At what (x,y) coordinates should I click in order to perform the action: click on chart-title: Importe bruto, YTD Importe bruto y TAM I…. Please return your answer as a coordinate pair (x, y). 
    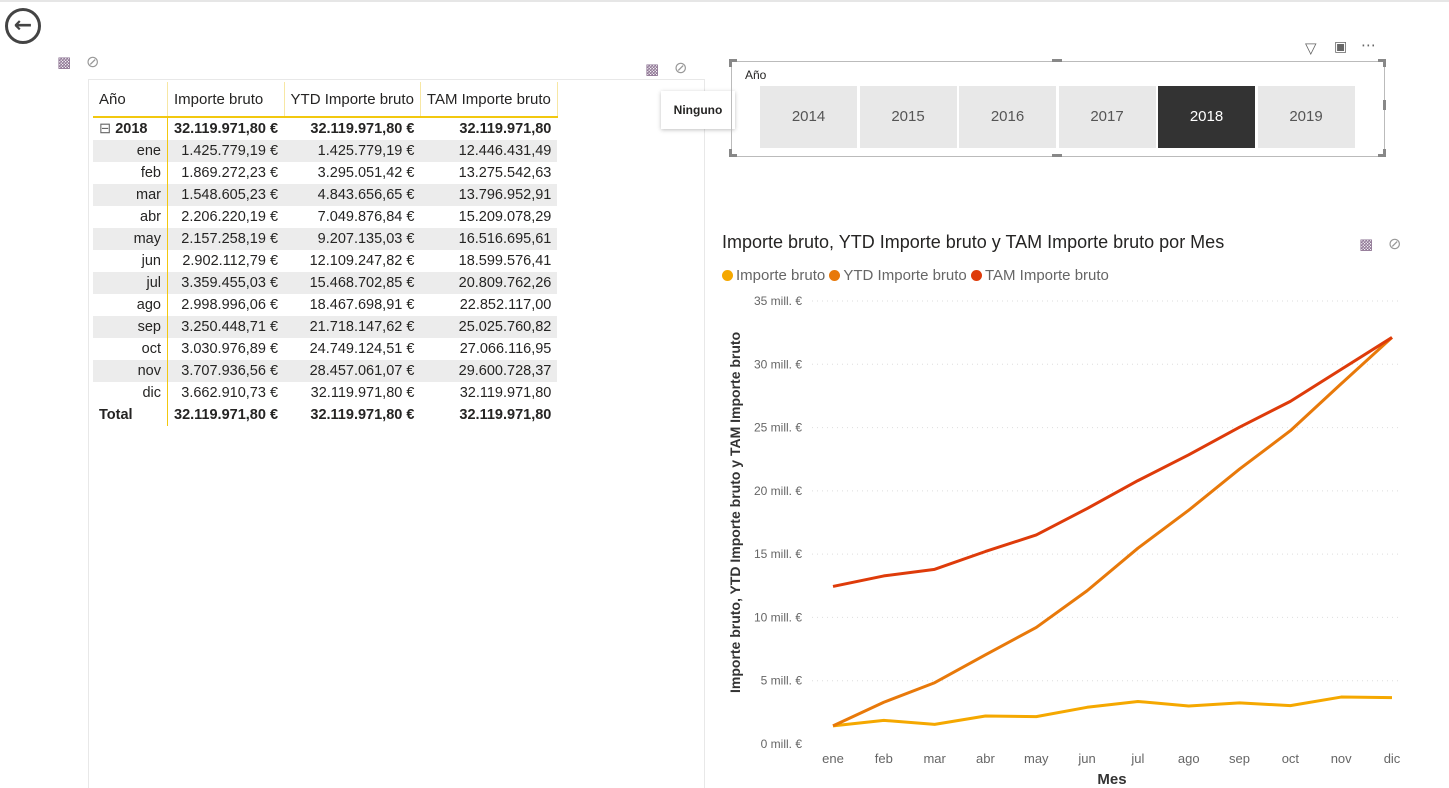
    Looking at the image, I should click on (973, 242).